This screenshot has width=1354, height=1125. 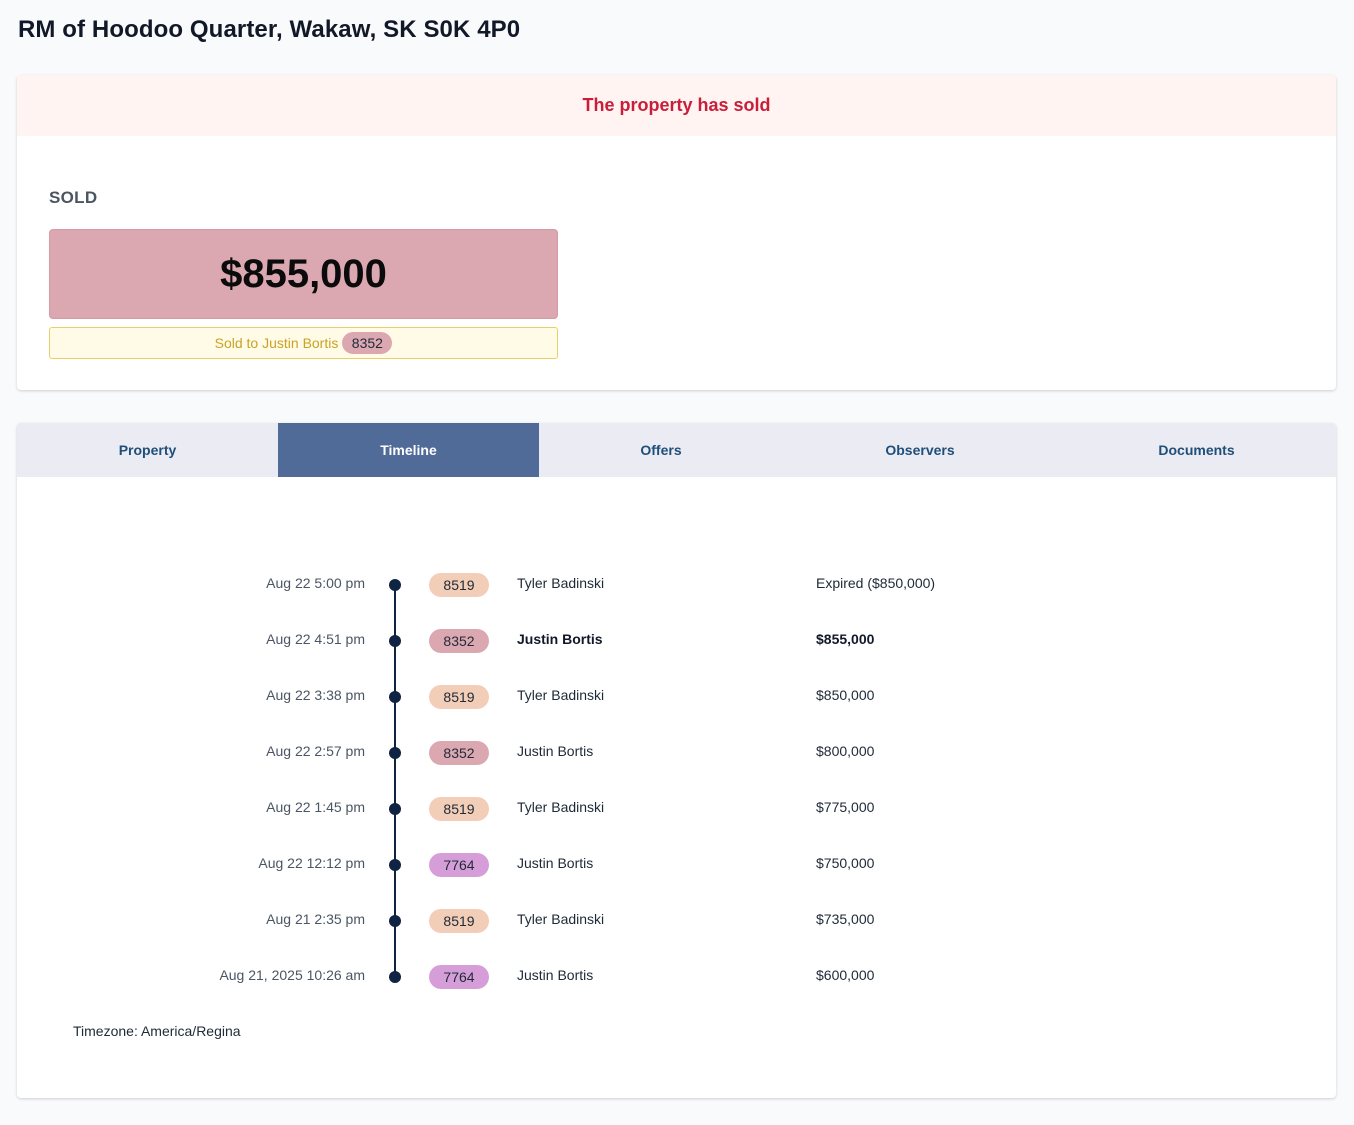 I want to click on timeline-time: Aug 22 3:38 pm, so click(x=315, y=695).